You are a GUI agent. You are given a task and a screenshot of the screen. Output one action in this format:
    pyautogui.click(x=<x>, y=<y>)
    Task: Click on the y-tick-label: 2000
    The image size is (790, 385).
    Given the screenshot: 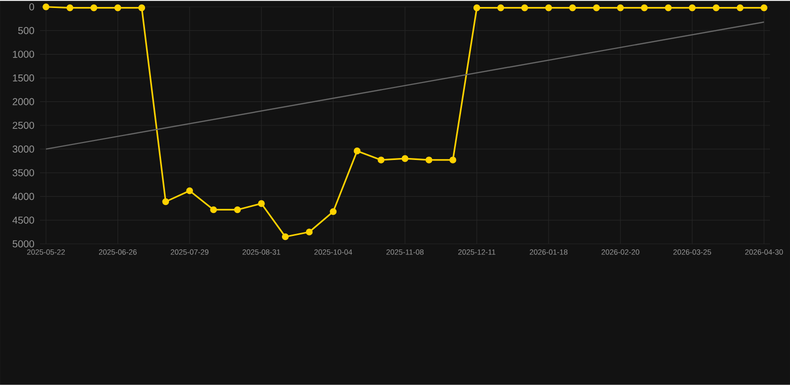 What is the action you would take?
    pyautogui.click(x=23, y=102)
    